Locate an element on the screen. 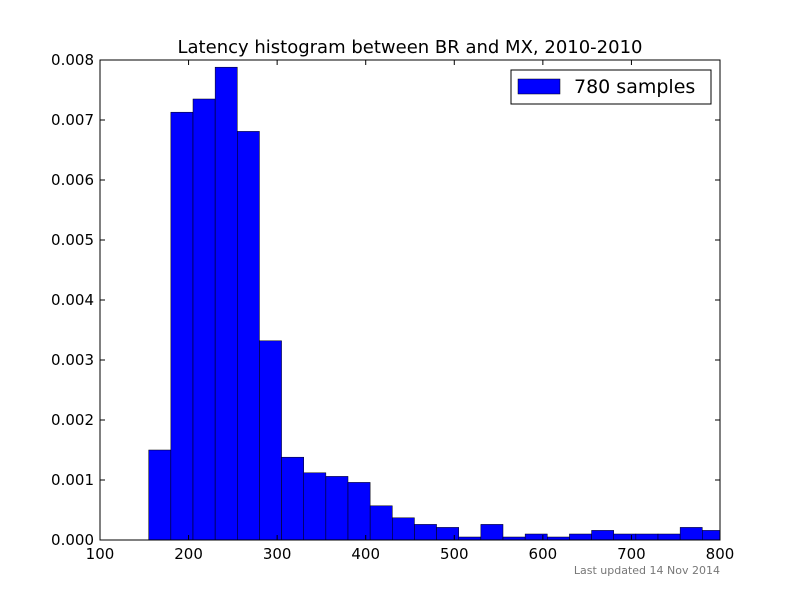 The image size is (800, 600). legend: 780 samples is located at coordinates (611, 87).